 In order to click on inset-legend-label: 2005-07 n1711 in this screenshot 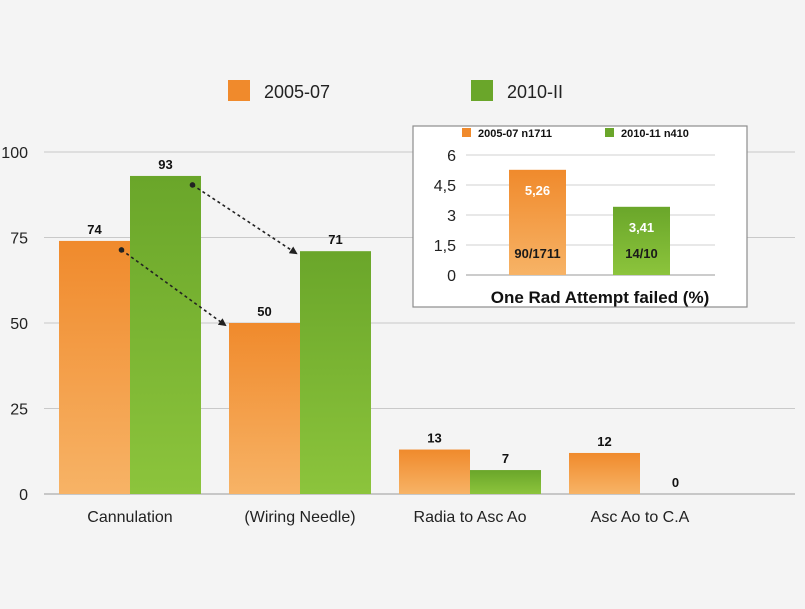, I will do `click(515, 134)`.